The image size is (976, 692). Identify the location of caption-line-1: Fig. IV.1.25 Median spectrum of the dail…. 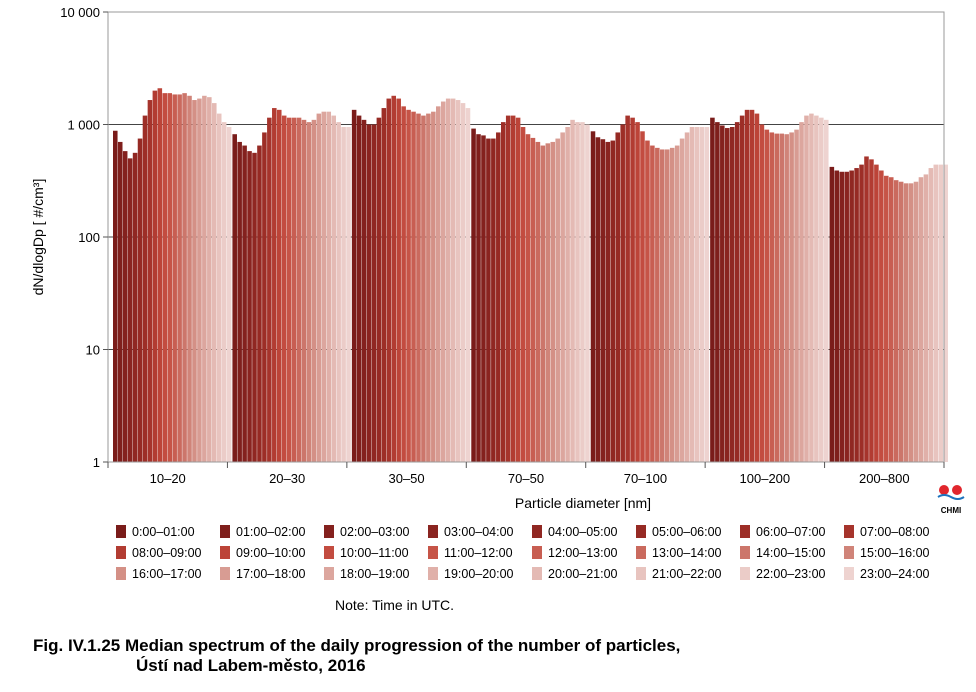
(357, 645).